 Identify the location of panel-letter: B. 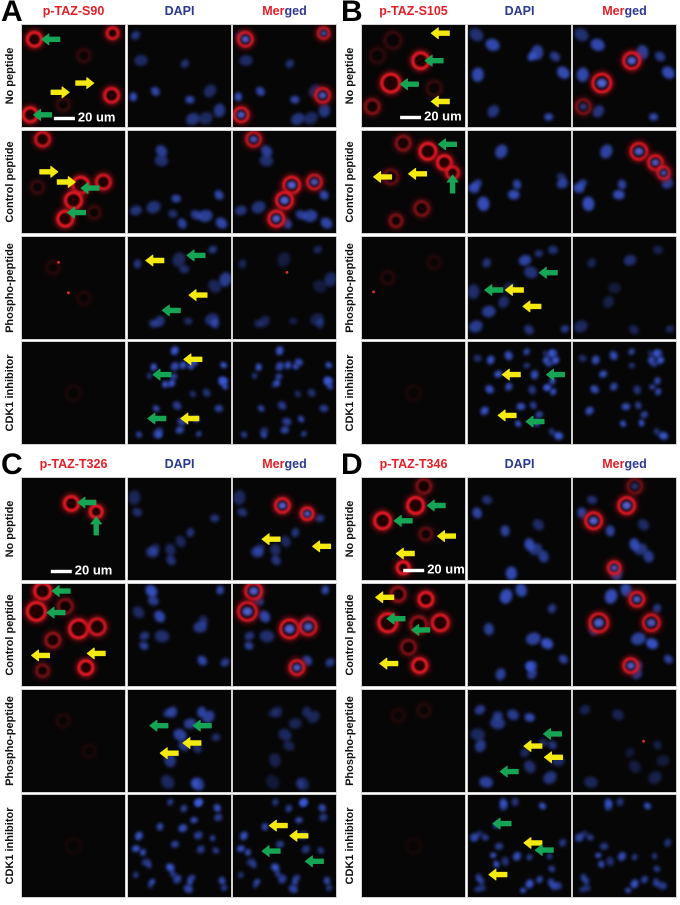
(352, 14).